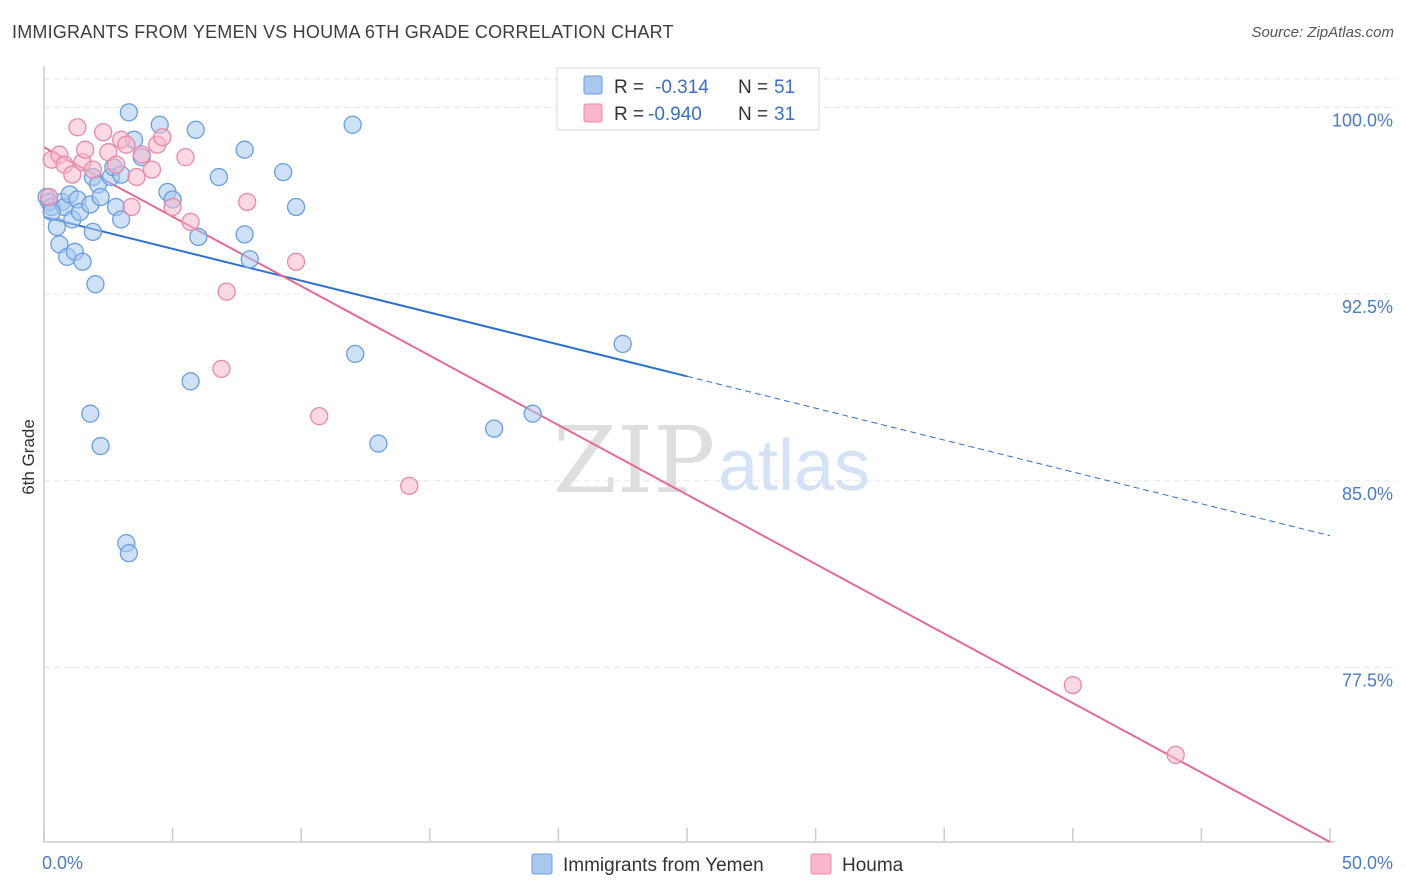 This screenshot has width=1406, height=892. I want to click on y-tick-label: 92.5%, so click(1367, 307).